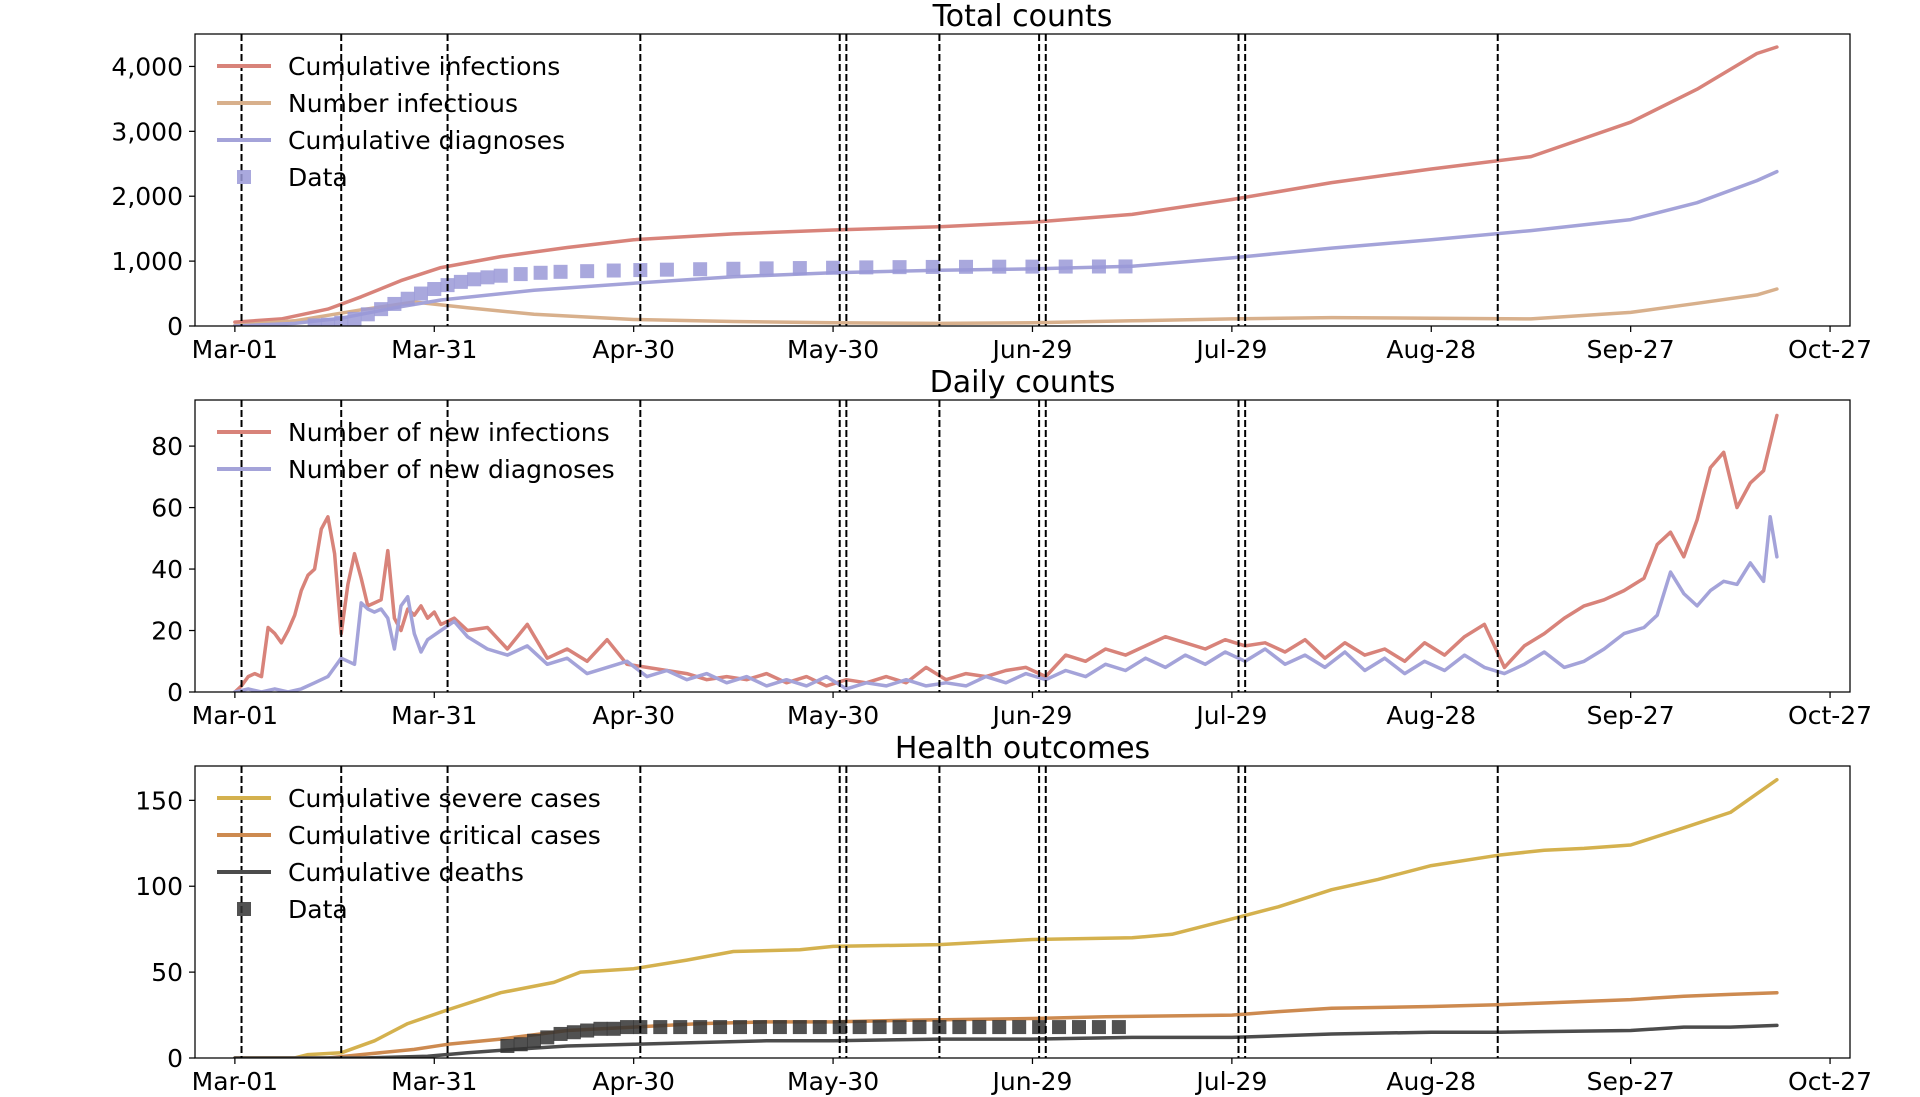 Image resolution: width=1920 pixels, height=1097 pixels. What do you see at coordinates (720, 292) in the screenshot?
I see `data-markers` at bounding box center [720, 292].